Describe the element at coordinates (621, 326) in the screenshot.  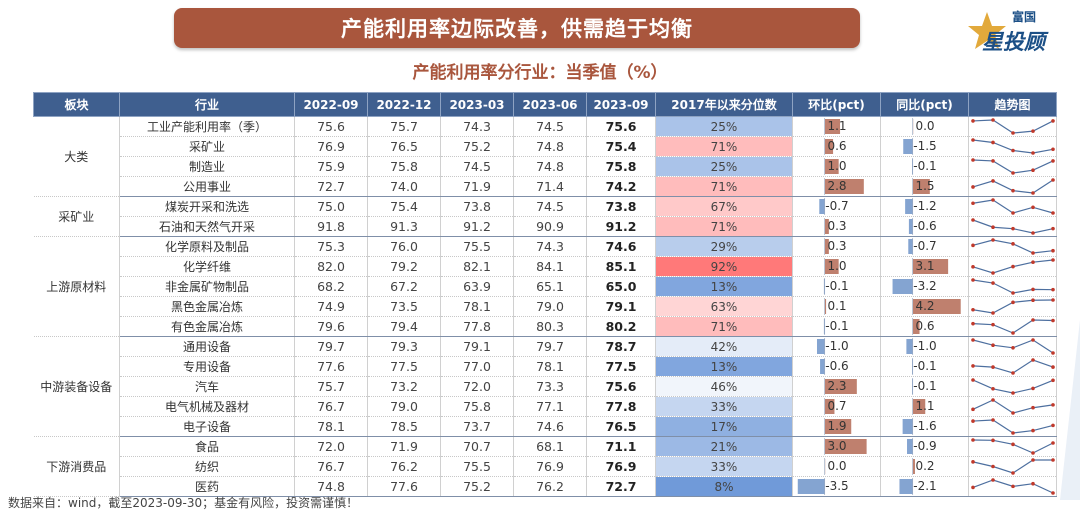
I see `value-cell: 80.2` at that location.